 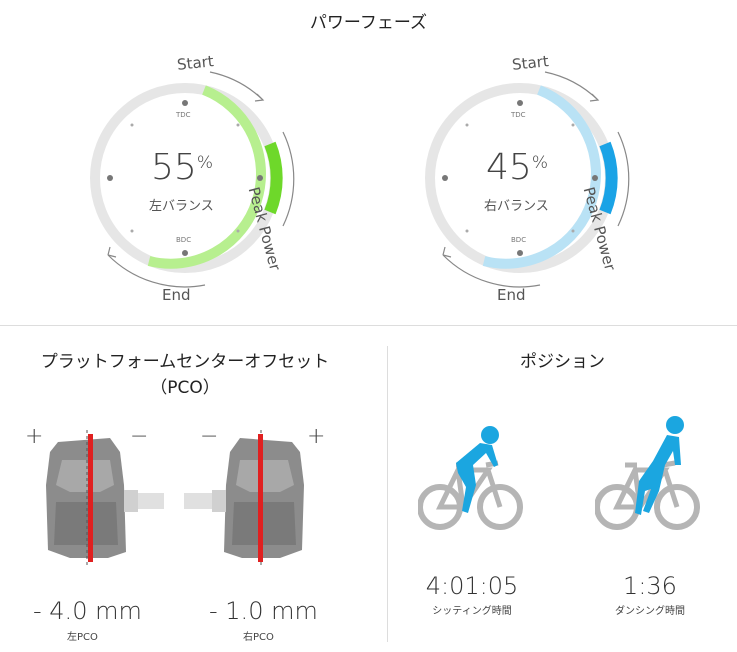 What do you see at coordinates (562, 362) in the screenshot?
I see `position-title: ポジション` at bounding box center [562, 362].